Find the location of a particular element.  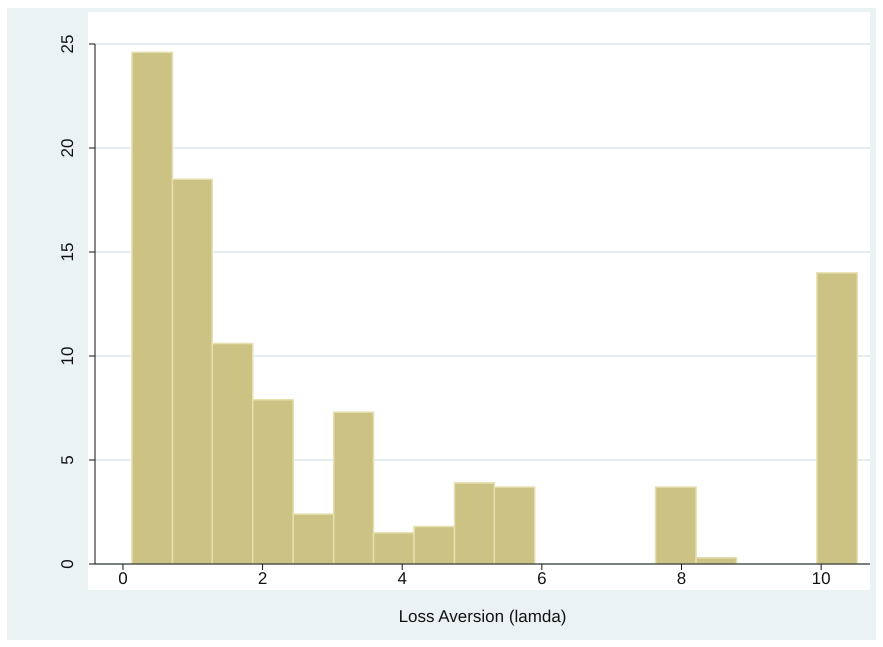

y-tick-label: 0 is located at coordinates (67, 564).